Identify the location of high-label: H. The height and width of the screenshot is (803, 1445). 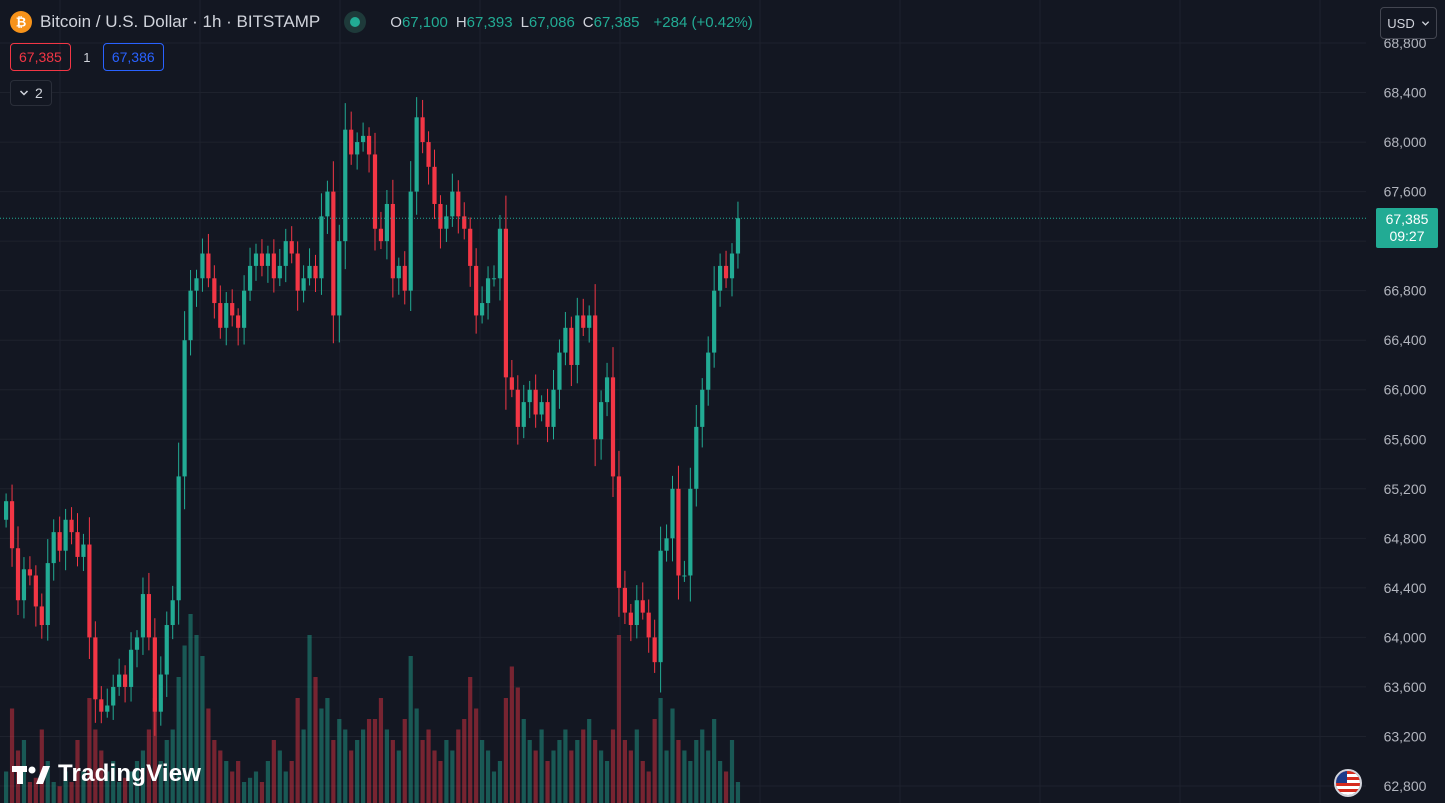
(461, 22).